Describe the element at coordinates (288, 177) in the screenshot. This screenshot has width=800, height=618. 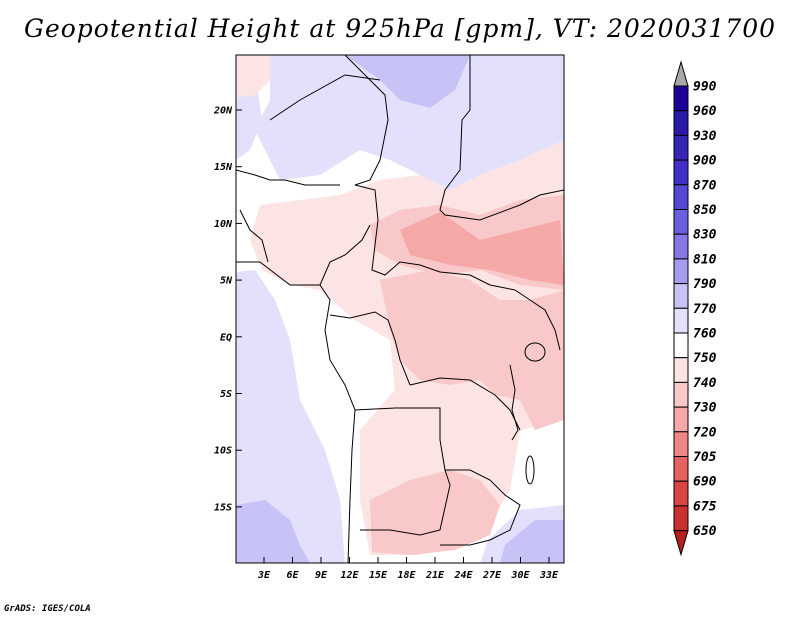
I see `border-sahel-west` at that location.